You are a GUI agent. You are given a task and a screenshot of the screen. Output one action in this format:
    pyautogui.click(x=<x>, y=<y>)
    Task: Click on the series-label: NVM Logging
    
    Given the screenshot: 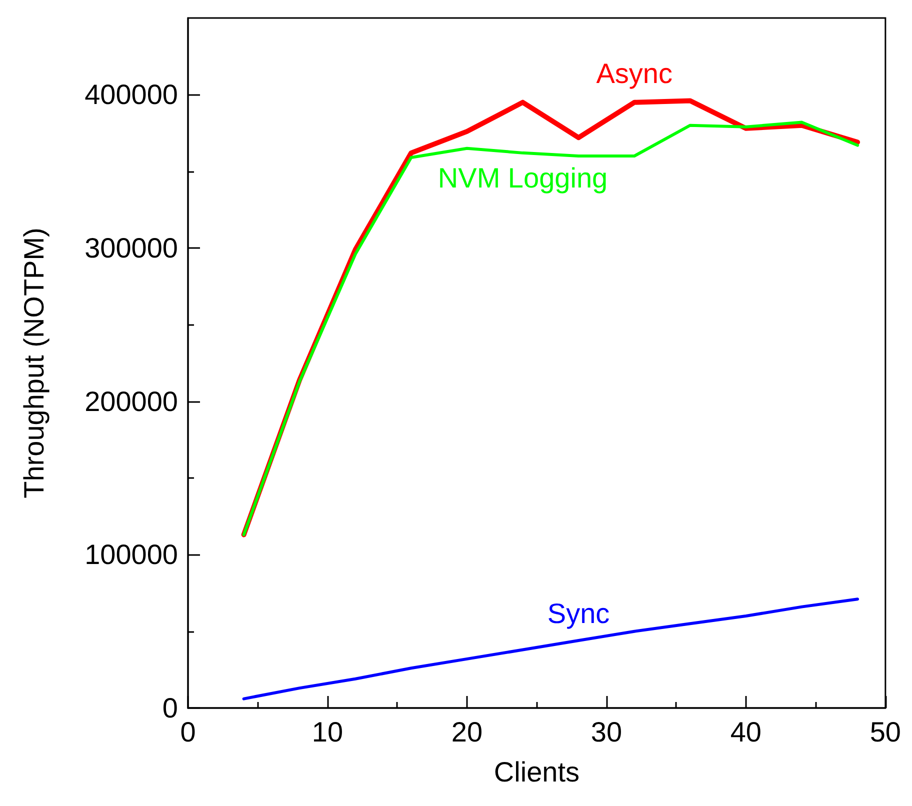 What is the action you would take?
    pyautogui.click(x=523, y=178)
    